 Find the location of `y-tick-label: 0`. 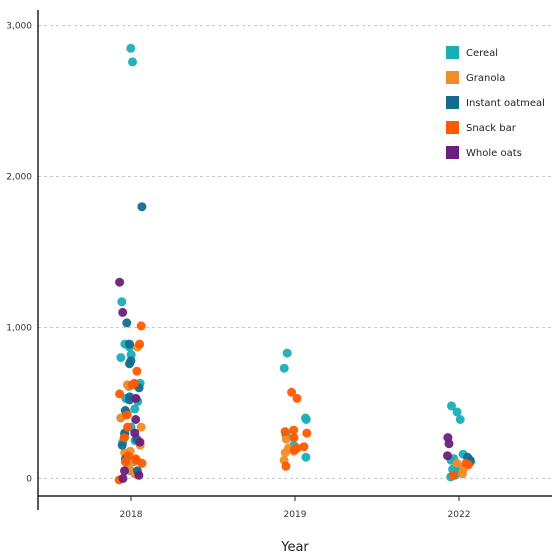

y-tick-label: 0 is located at coordinates (29, 479).